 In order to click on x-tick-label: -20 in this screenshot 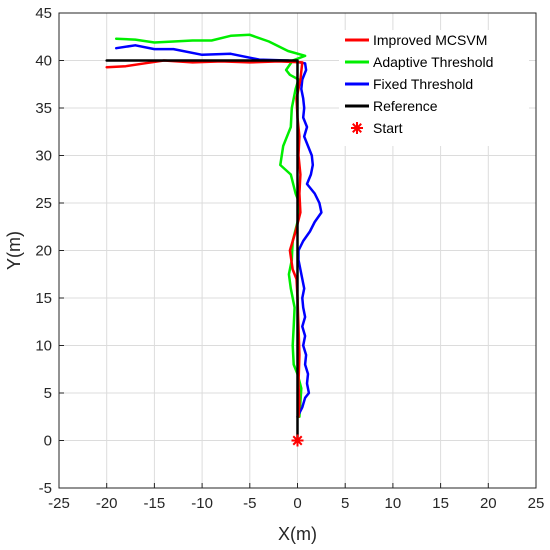, I will do `click(107, 503)`.